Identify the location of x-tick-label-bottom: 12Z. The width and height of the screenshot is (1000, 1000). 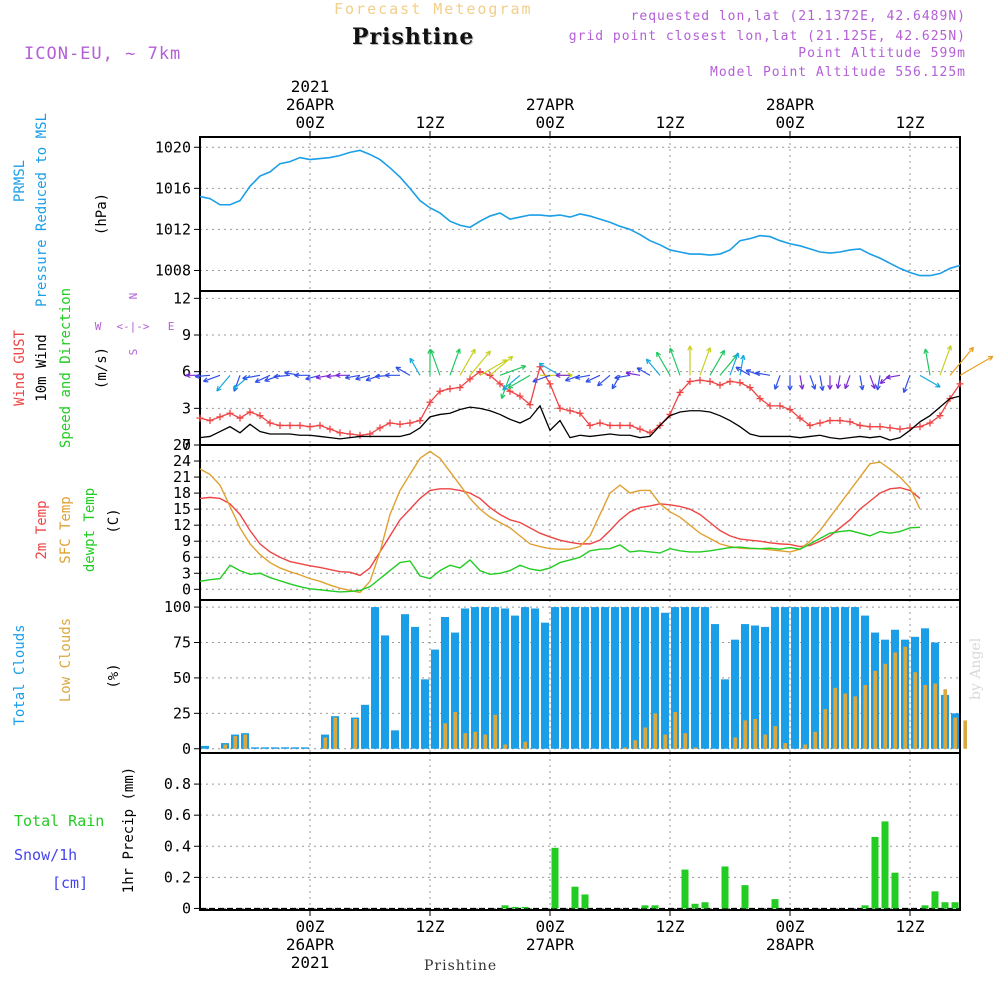
(670, 926).